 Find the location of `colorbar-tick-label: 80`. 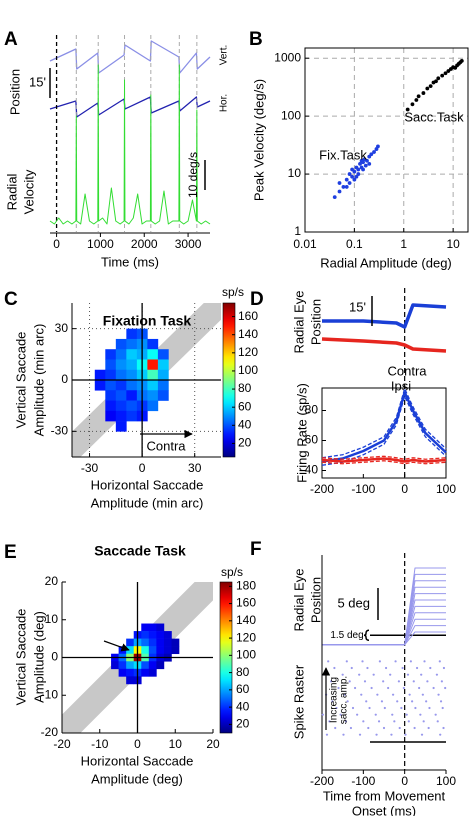

colorbar-tick-label: 80 is located at coordinates (245, 388).